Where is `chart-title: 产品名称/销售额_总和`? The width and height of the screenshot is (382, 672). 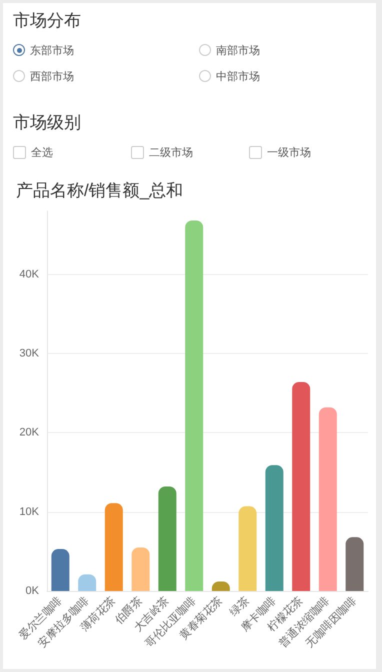 chart-title: 产品名称/销售额_总和 is located at coordinates (100, 190).